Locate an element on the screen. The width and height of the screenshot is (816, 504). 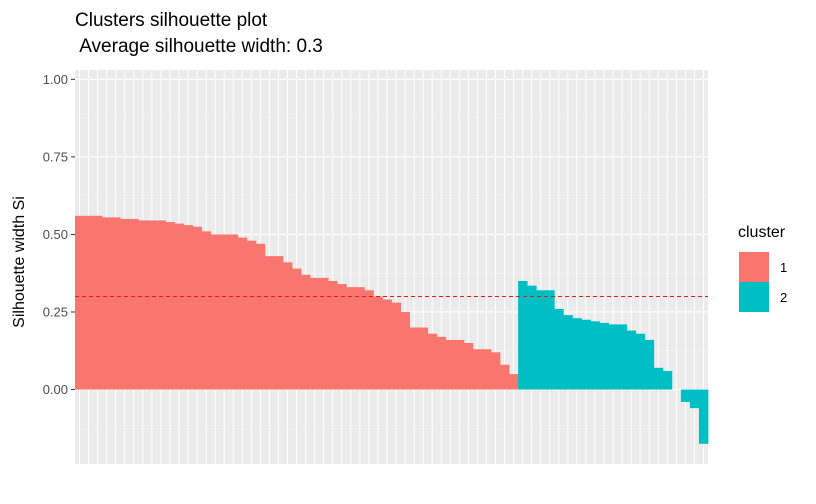
legend-items: 12 is located at coordinates (763, 282).